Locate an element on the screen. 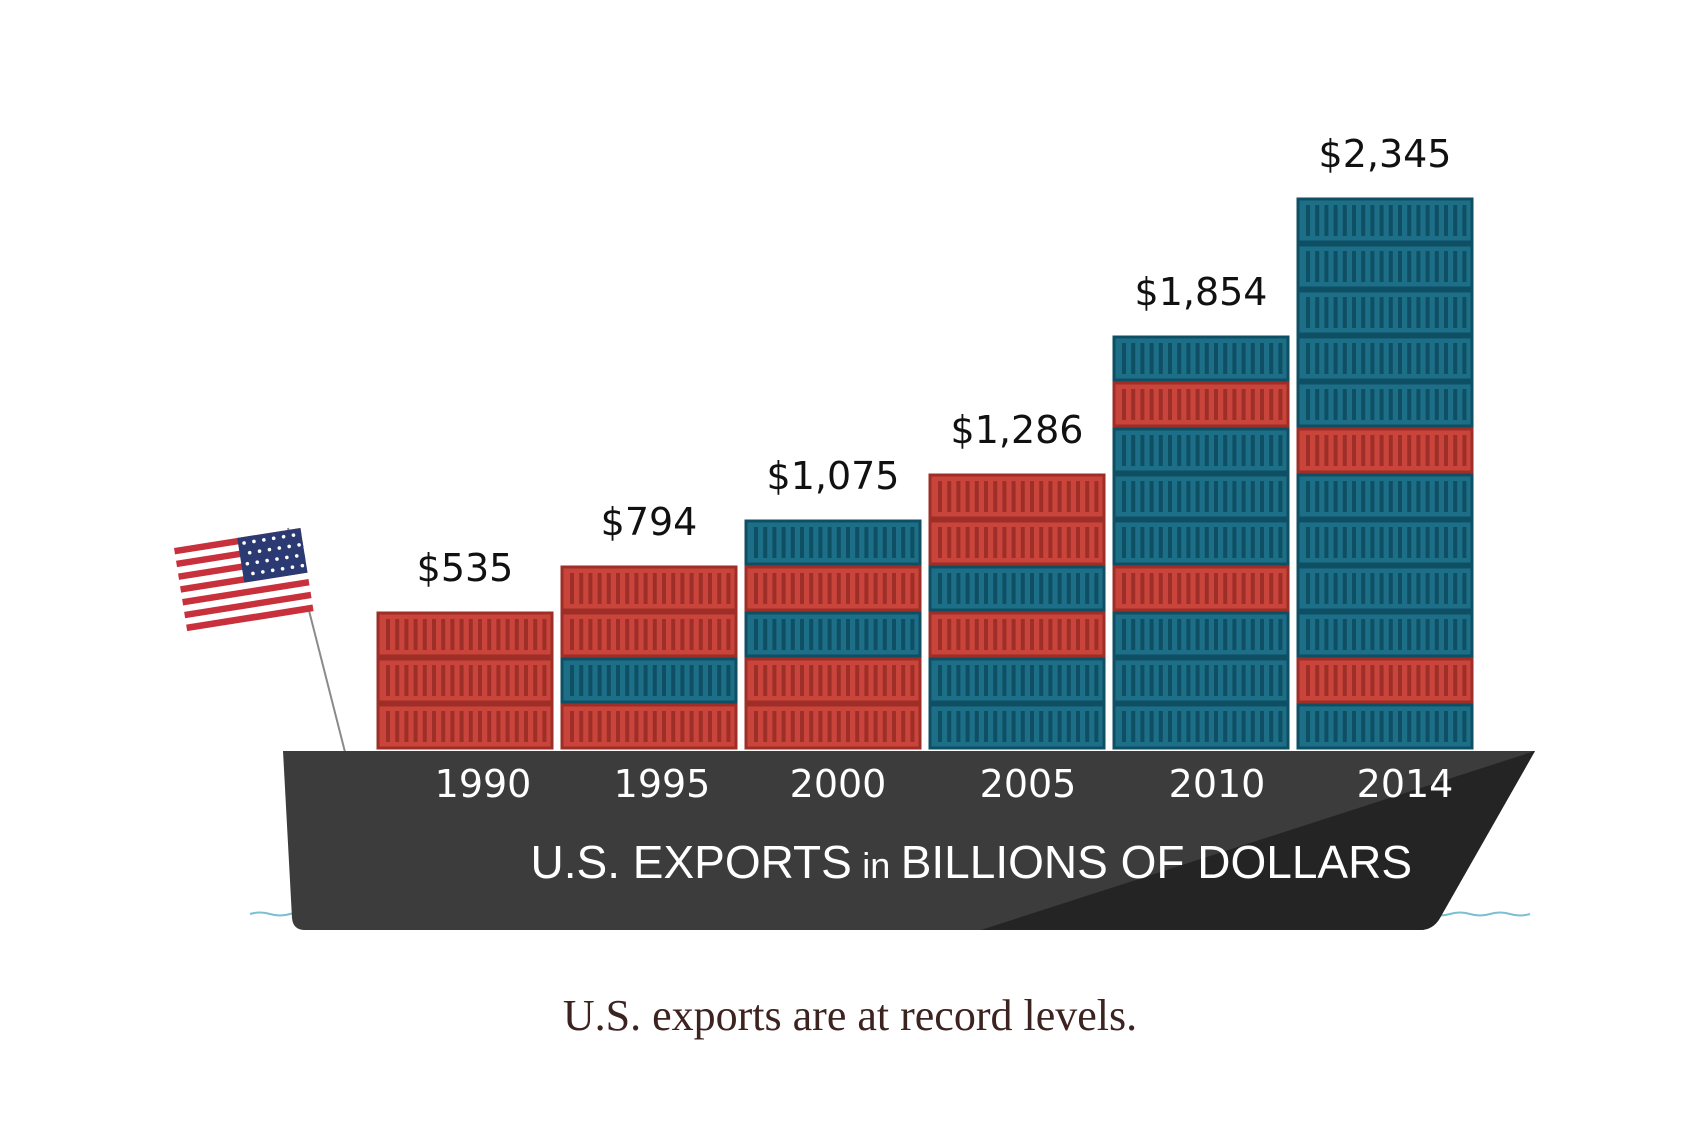 The height and width of the screenshot is (1134, 1700). value-label-2014: $2,345 is located at coordinates (1385, 154).